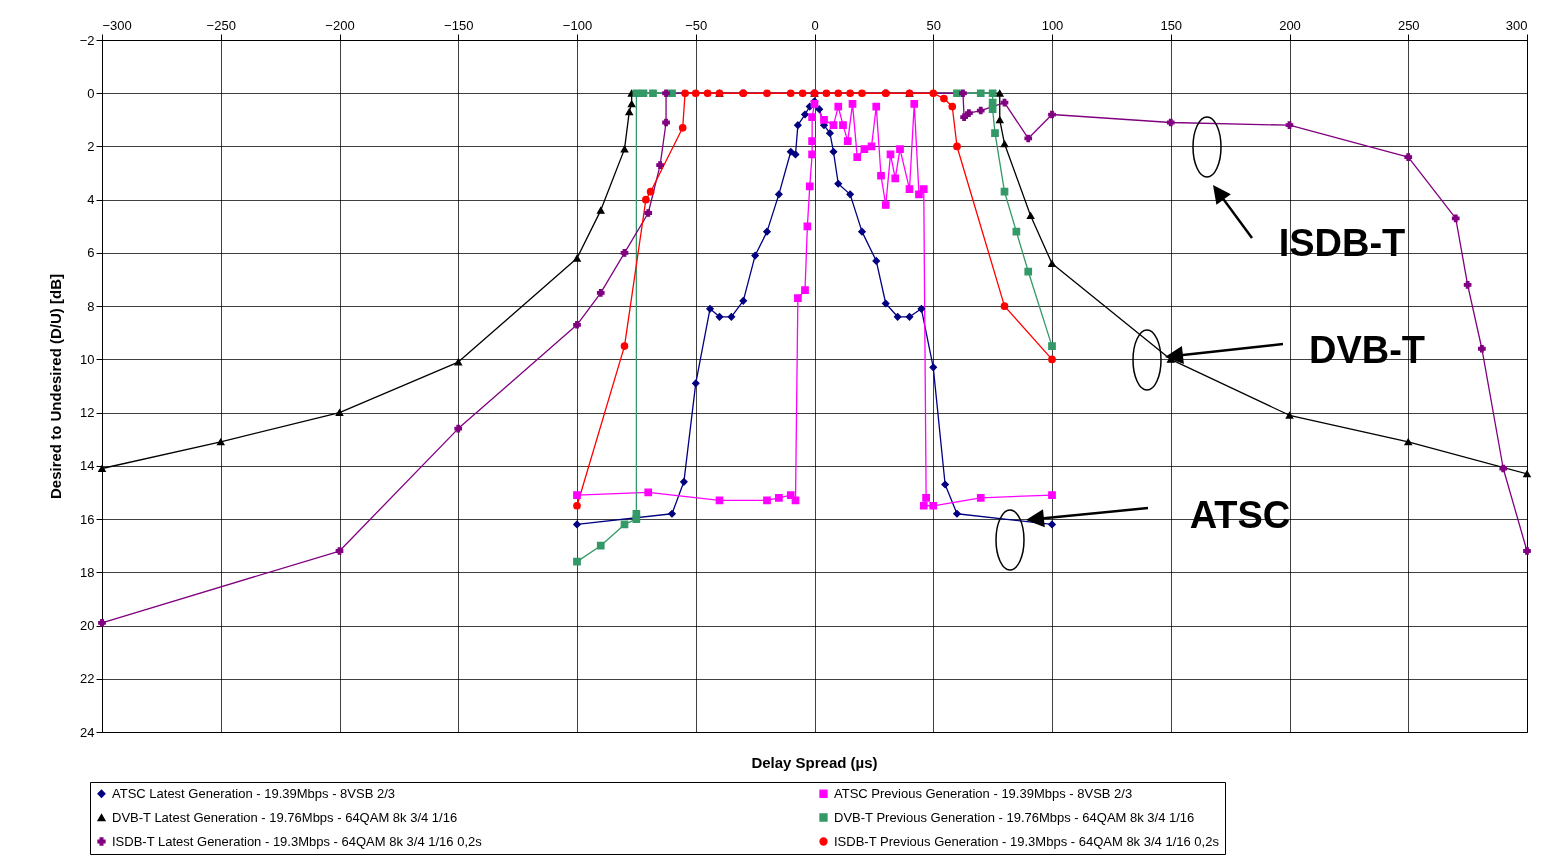 The height and width of the screenshot is (859, 1548). Describe the element at coordinates (815, 25) in the screenshot. I see `x-tick-label: 0` at that location.